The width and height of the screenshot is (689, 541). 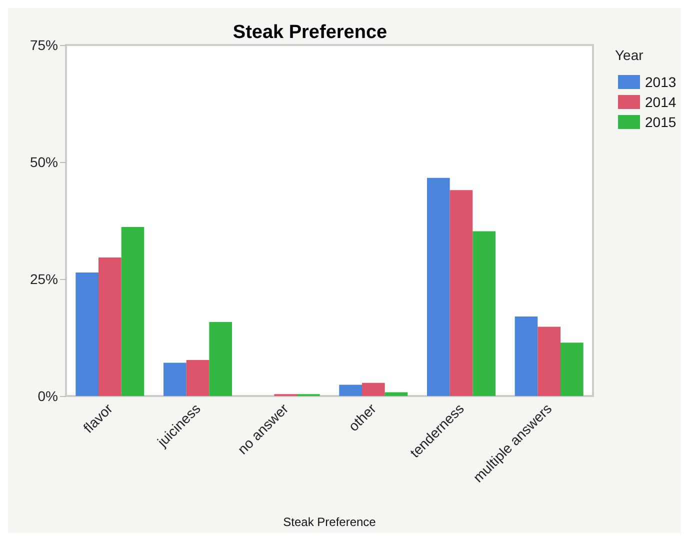 What do you see at coordinates (44, 162) in the screenshot?
I see `y-tick-label: 50%` at bounding box center [44, 162].